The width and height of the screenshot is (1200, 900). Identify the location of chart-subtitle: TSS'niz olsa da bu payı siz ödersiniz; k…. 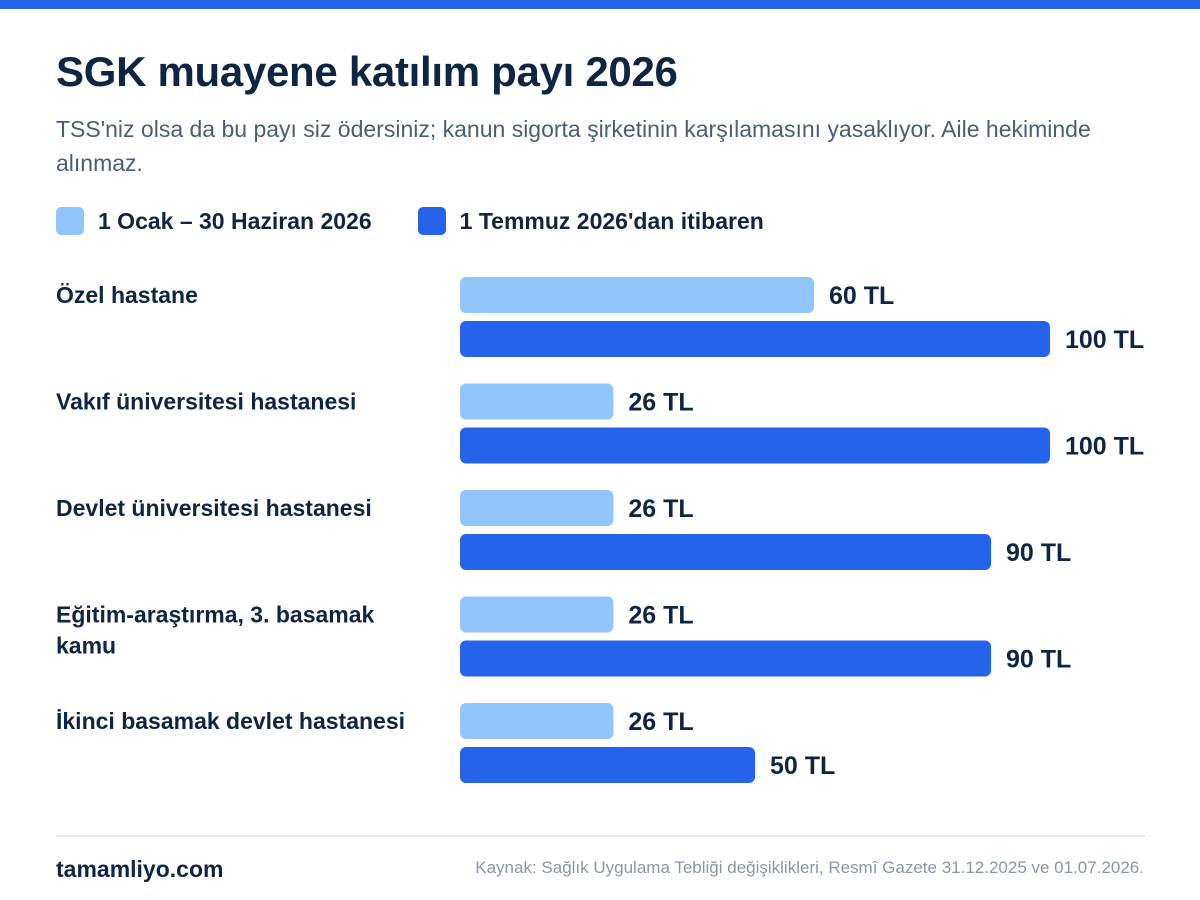
(573, 146).